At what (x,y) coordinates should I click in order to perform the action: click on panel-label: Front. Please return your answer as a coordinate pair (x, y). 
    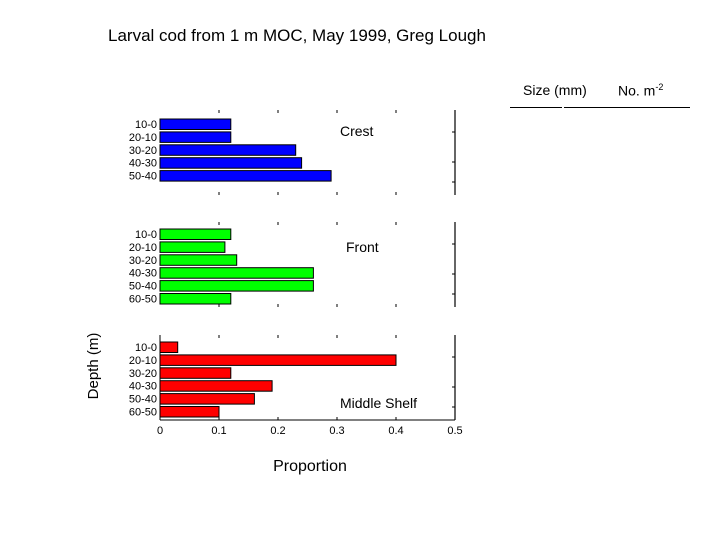
    Looking at the image, I should click on (362, 247).